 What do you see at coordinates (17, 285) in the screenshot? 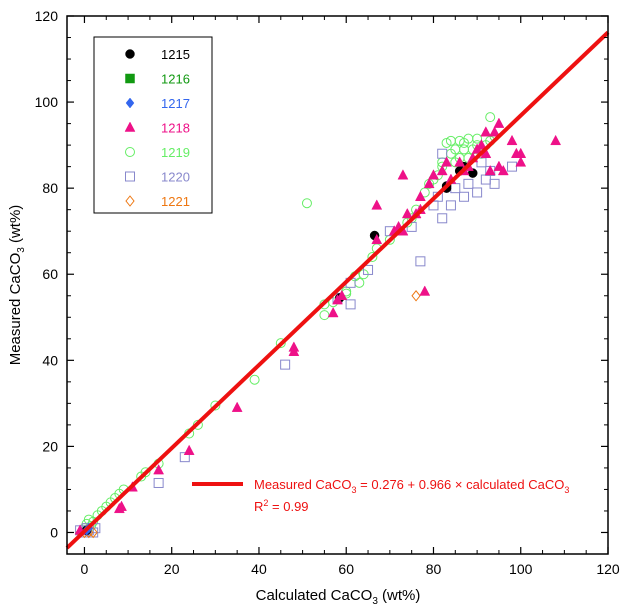
I see `y-axis-title: Measured CaCO3 (wt%)` at bounding box center [17, 285].